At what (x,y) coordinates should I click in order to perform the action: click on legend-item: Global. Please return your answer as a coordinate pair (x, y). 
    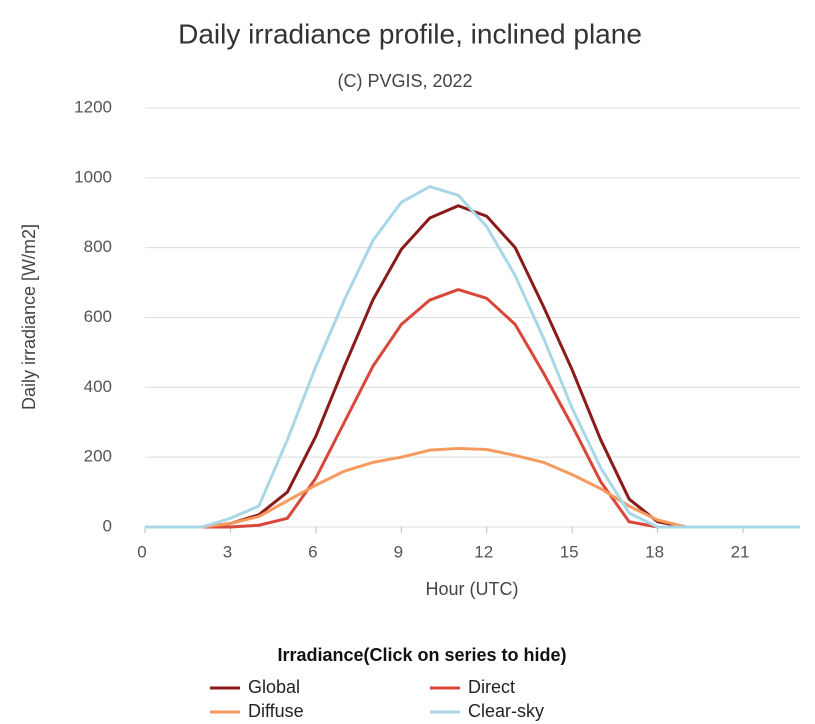
    Looking at the image, I should click on (255, 687).